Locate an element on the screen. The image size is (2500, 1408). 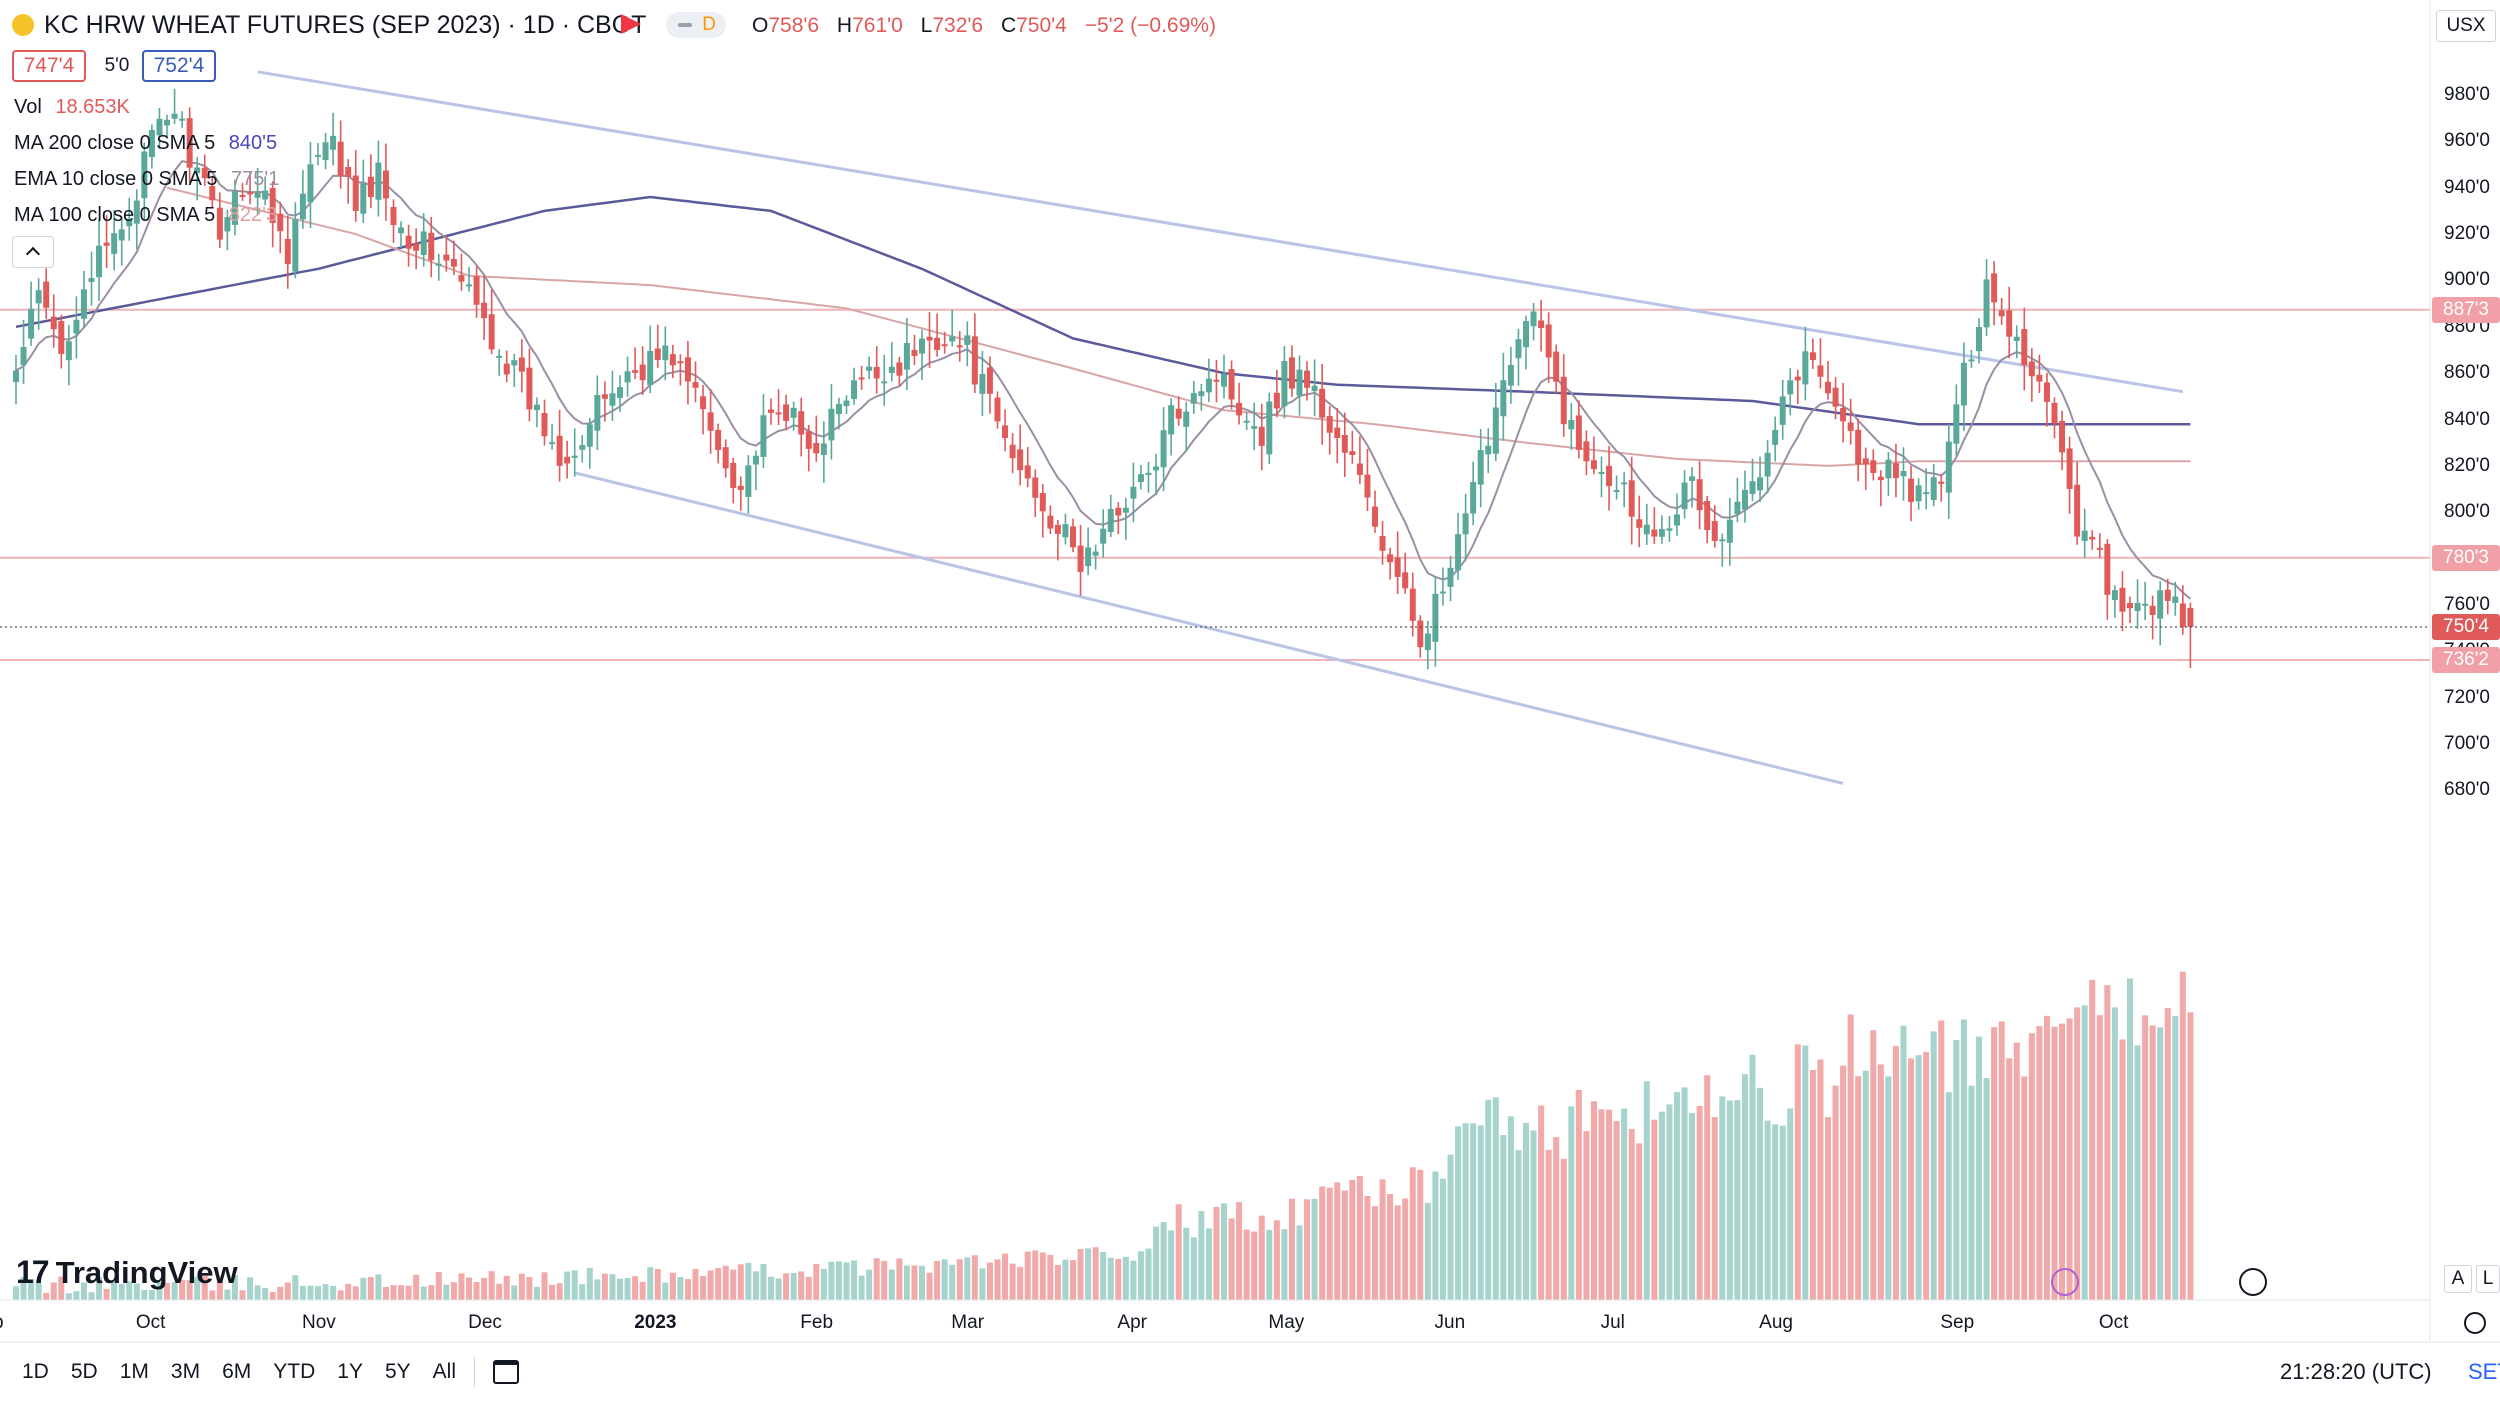
tradingview-logo: 17 TradingView is located at coordinates (127, 1272).